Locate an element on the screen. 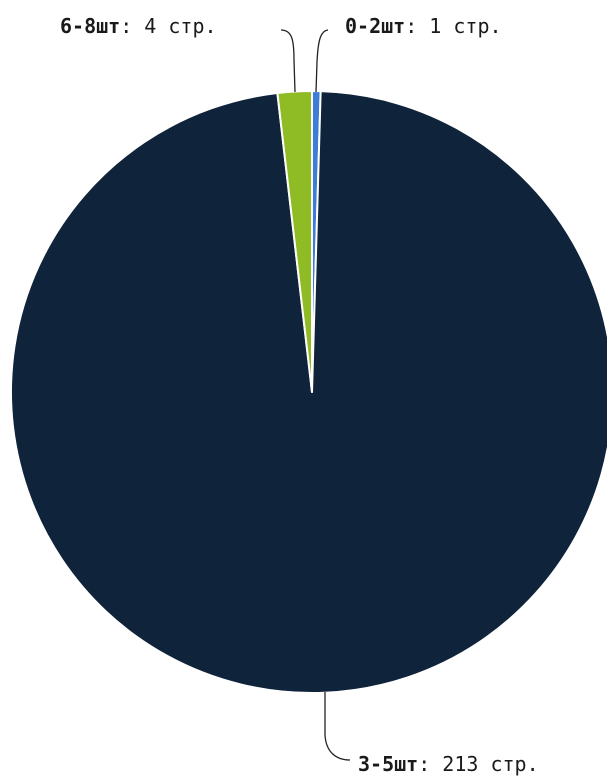 The height and width of the screenshot is (778, 607). label-group-6-8: 6-8шт: 4 стр. is located at coordinates (178, 53).